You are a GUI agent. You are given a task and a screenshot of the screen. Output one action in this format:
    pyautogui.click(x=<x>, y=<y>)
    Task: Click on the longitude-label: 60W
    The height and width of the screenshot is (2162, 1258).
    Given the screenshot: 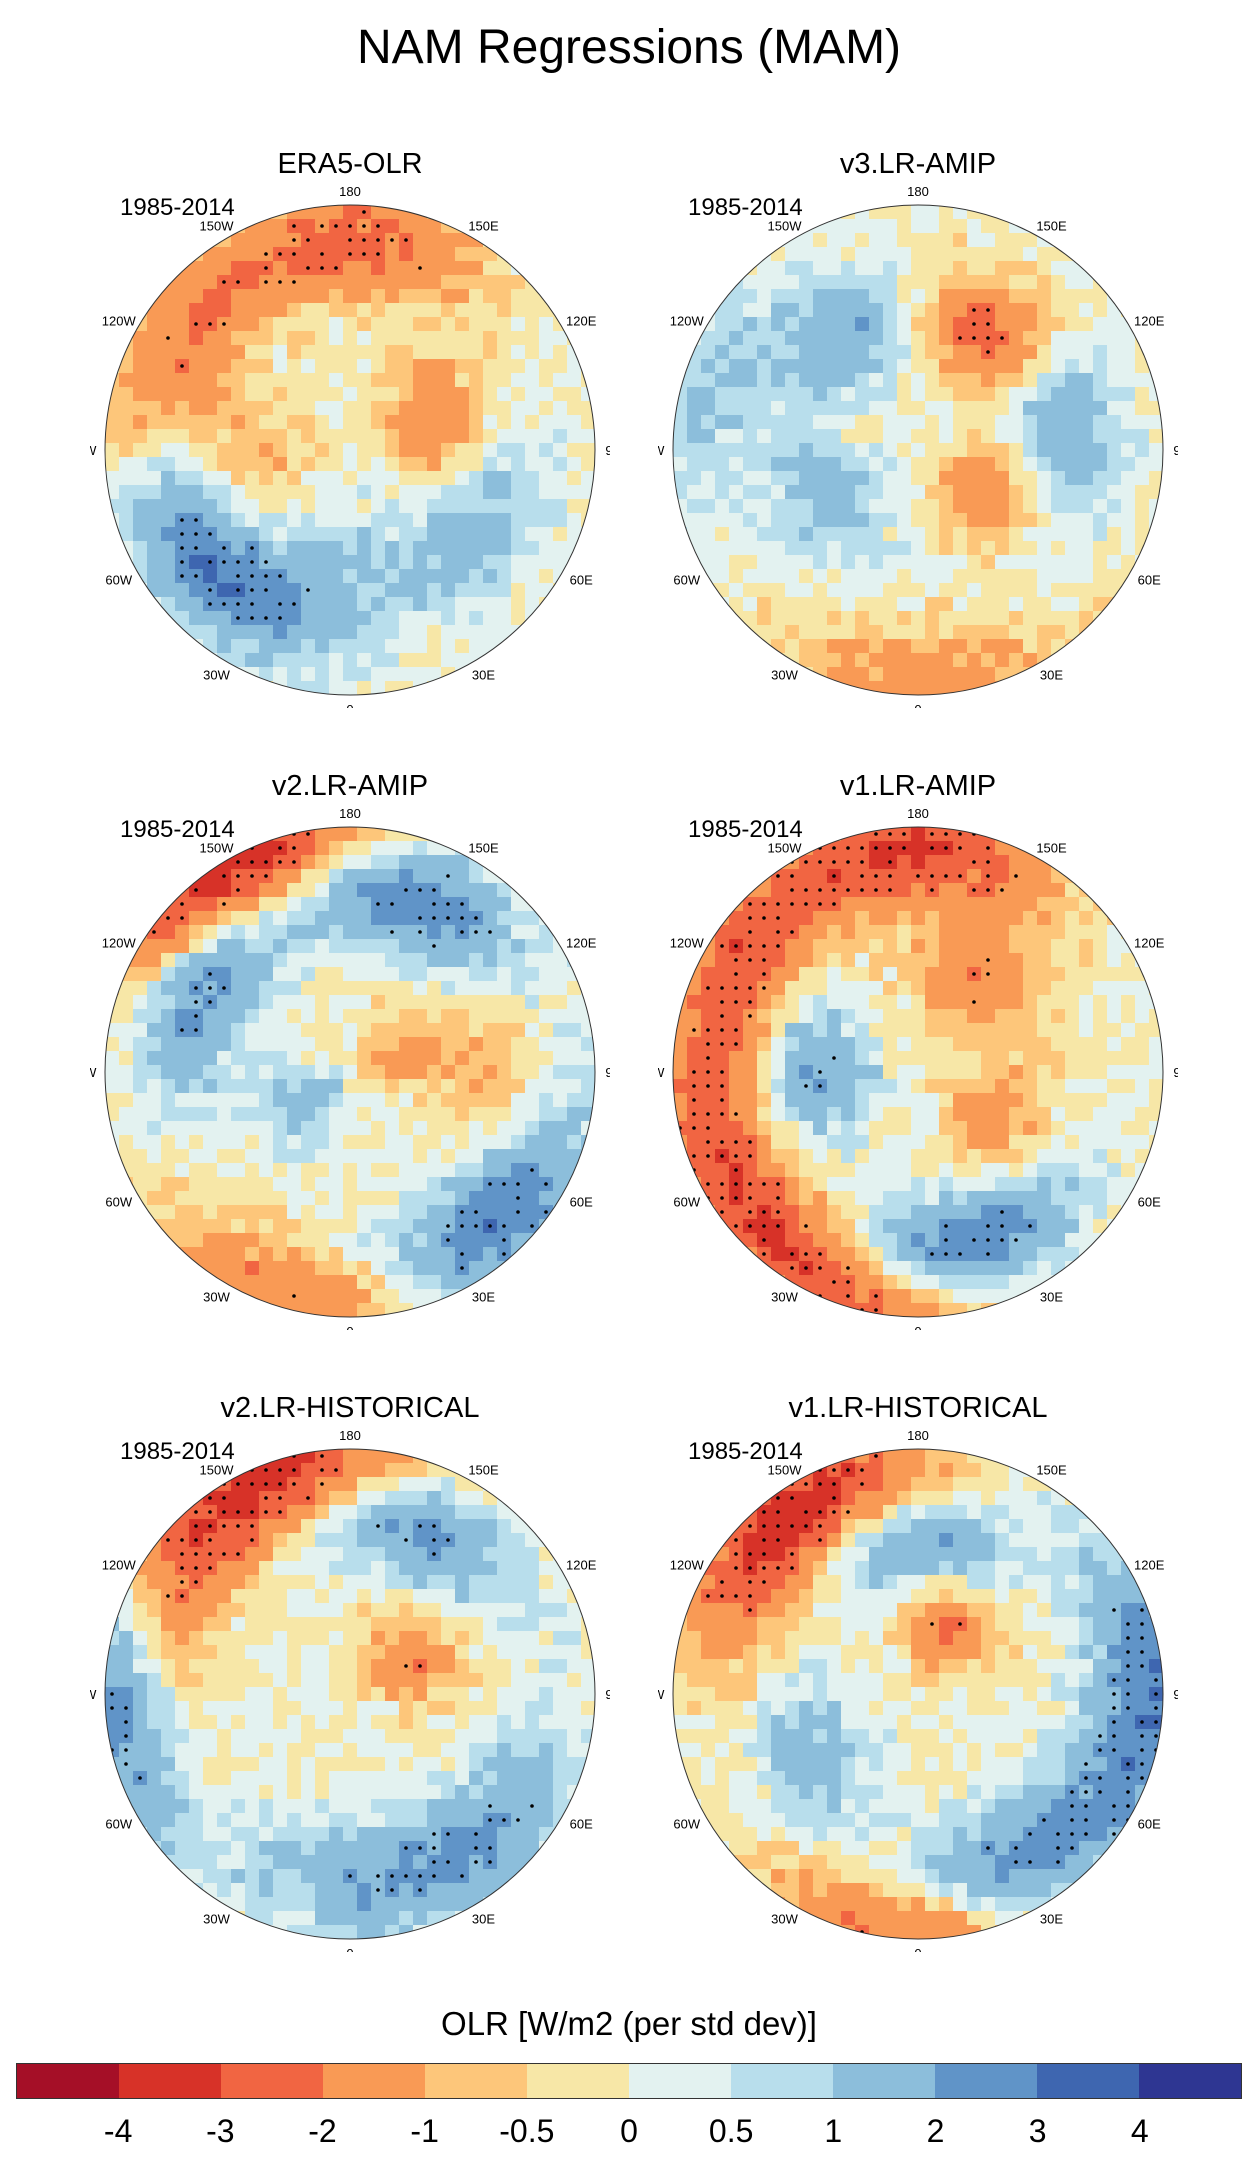 What is the action you would take?
    pyautogui.click(x=118, y=1824)
    